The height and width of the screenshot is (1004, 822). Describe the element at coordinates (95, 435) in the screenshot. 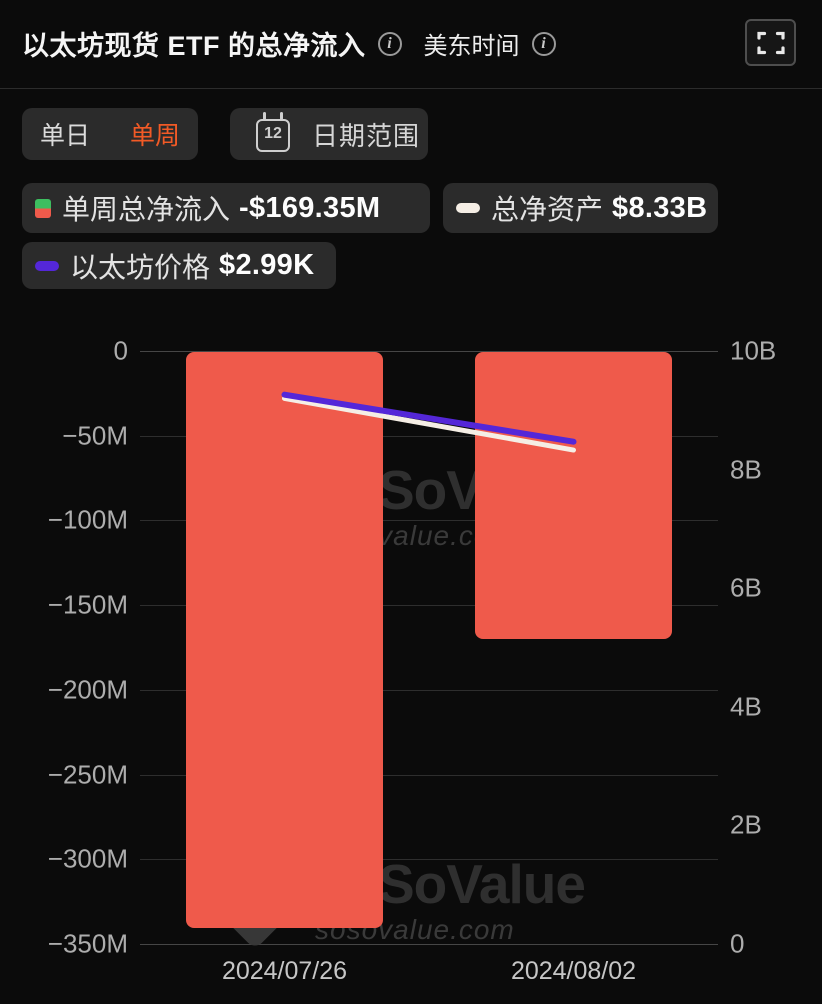

I see `y-axis-left-tick-label: −50M` at that location.